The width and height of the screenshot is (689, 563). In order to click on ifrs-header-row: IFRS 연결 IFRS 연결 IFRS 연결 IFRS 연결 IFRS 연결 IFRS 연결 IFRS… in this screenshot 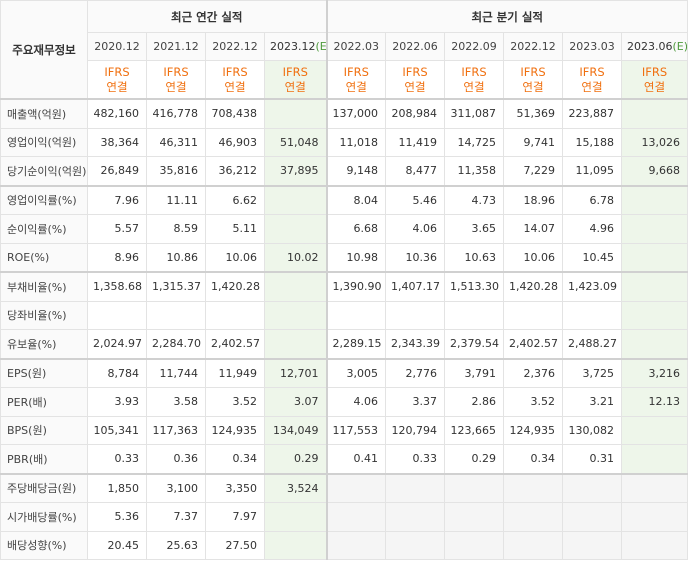, I will do `click(345, 80)`.